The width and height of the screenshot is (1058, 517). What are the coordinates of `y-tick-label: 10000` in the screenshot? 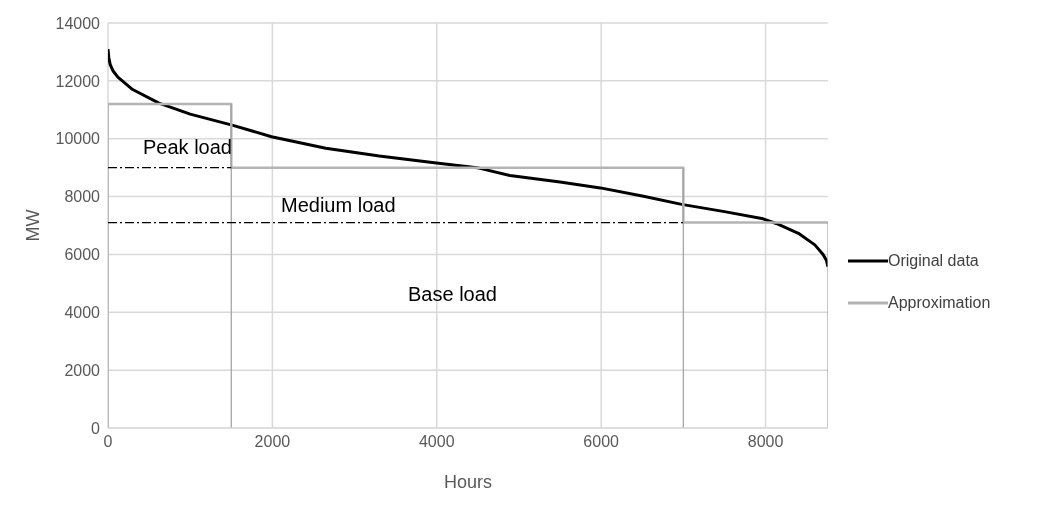 It's located at (78, 139).